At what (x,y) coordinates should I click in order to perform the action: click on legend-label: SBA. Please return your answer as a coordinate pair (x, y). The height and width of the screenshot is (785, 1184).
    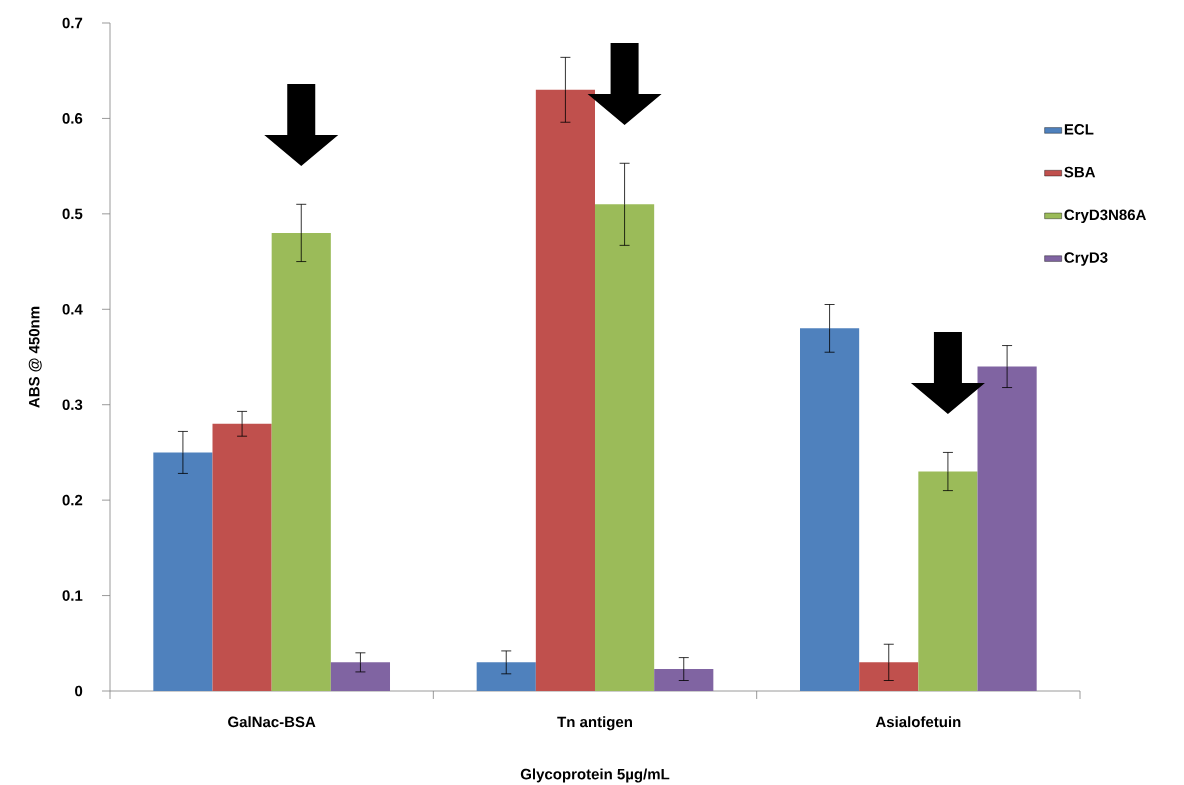
    Looking at the image, I should click on (1080, 172).